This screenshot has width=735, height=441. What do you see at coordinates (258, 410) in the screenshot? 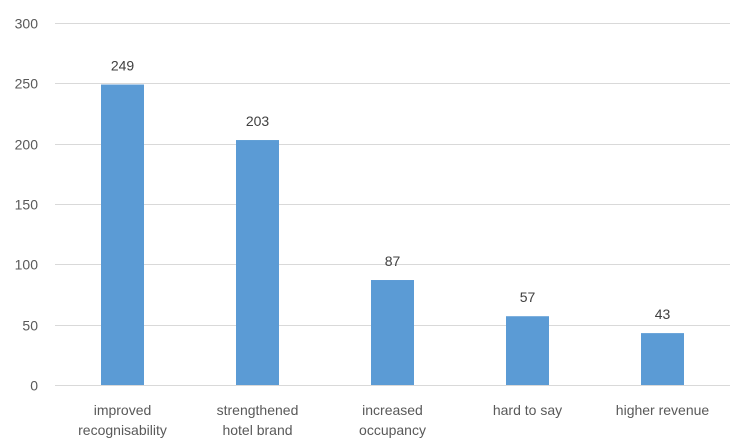
I see `category-label-1-line-0: strengthened` at bounding box center [258, 410].